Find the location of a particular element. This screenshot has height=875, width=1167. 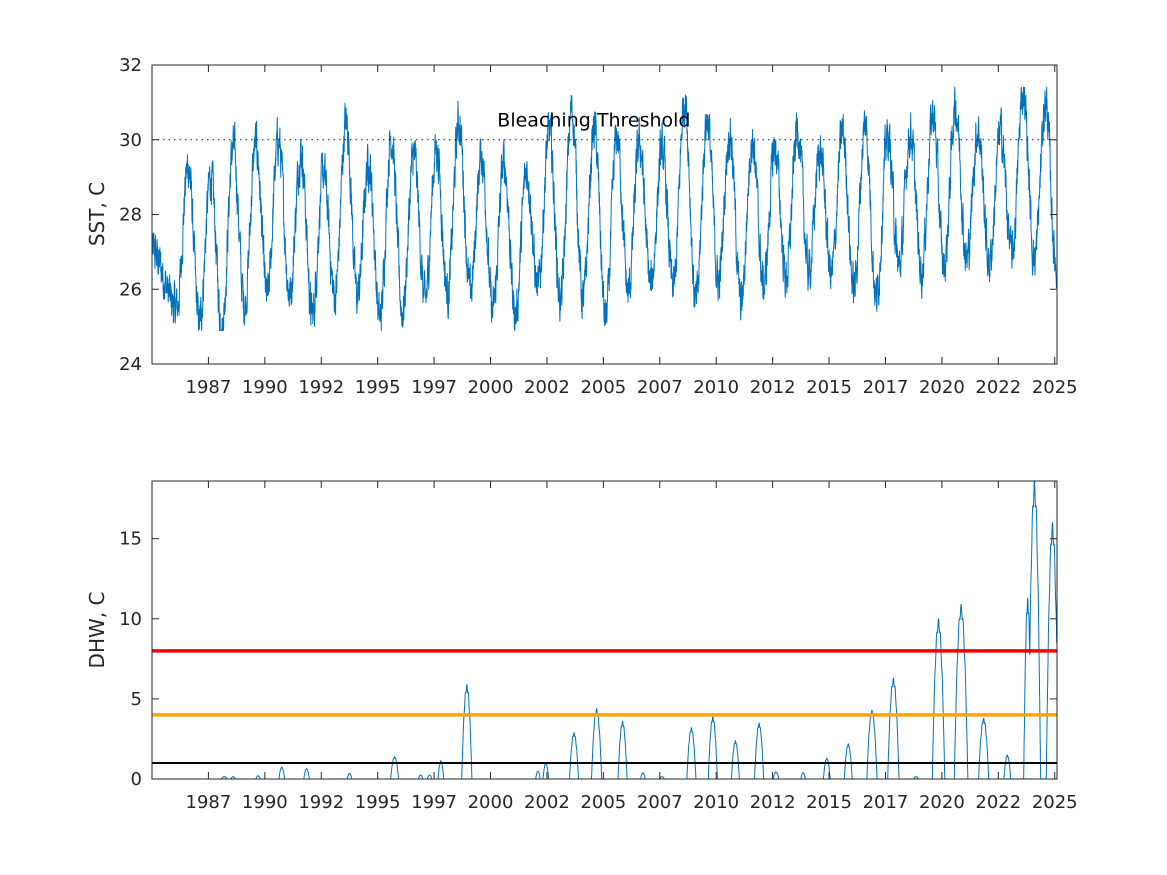

y-tick-label: 28 is located at coordinates (130, 215).